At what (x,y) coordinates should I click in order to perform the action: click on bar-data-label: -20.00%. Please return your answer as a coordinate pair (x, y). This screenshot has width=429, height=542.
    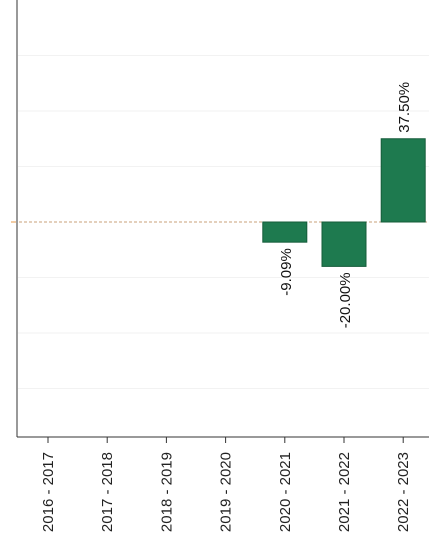
    Looking at the image, I should click on (345, 300).